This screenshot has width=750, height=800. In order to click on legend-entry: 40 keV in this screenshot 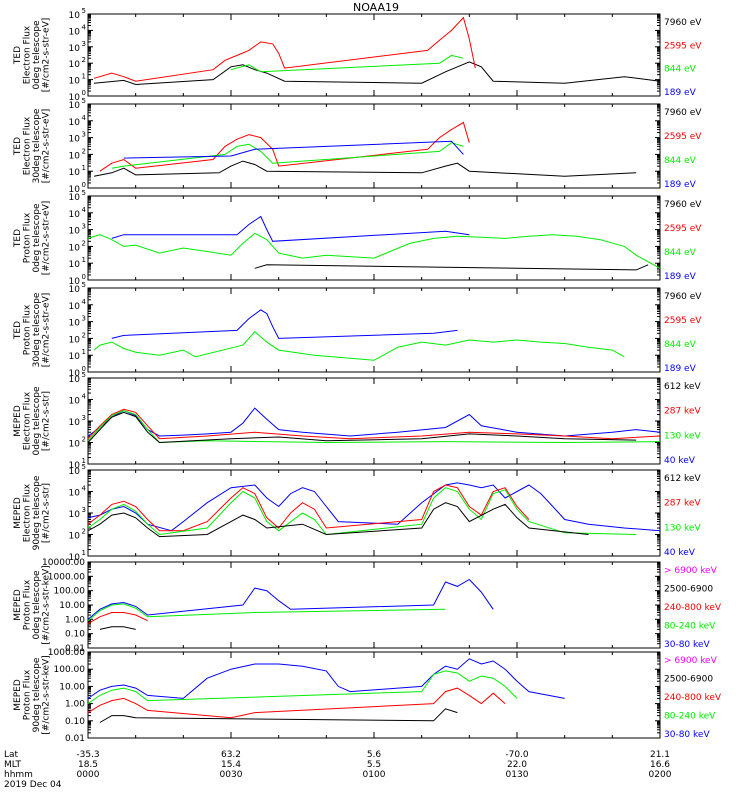, I will do `click(680, 461)`.